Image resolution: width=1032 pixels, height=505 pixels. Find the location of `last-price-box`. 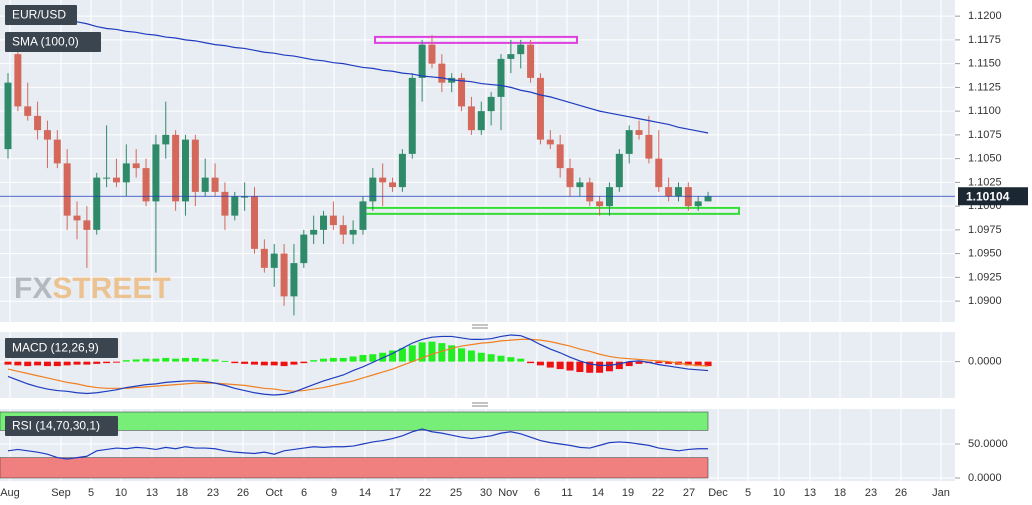

last-price-box is located at coordinates (993, 196).